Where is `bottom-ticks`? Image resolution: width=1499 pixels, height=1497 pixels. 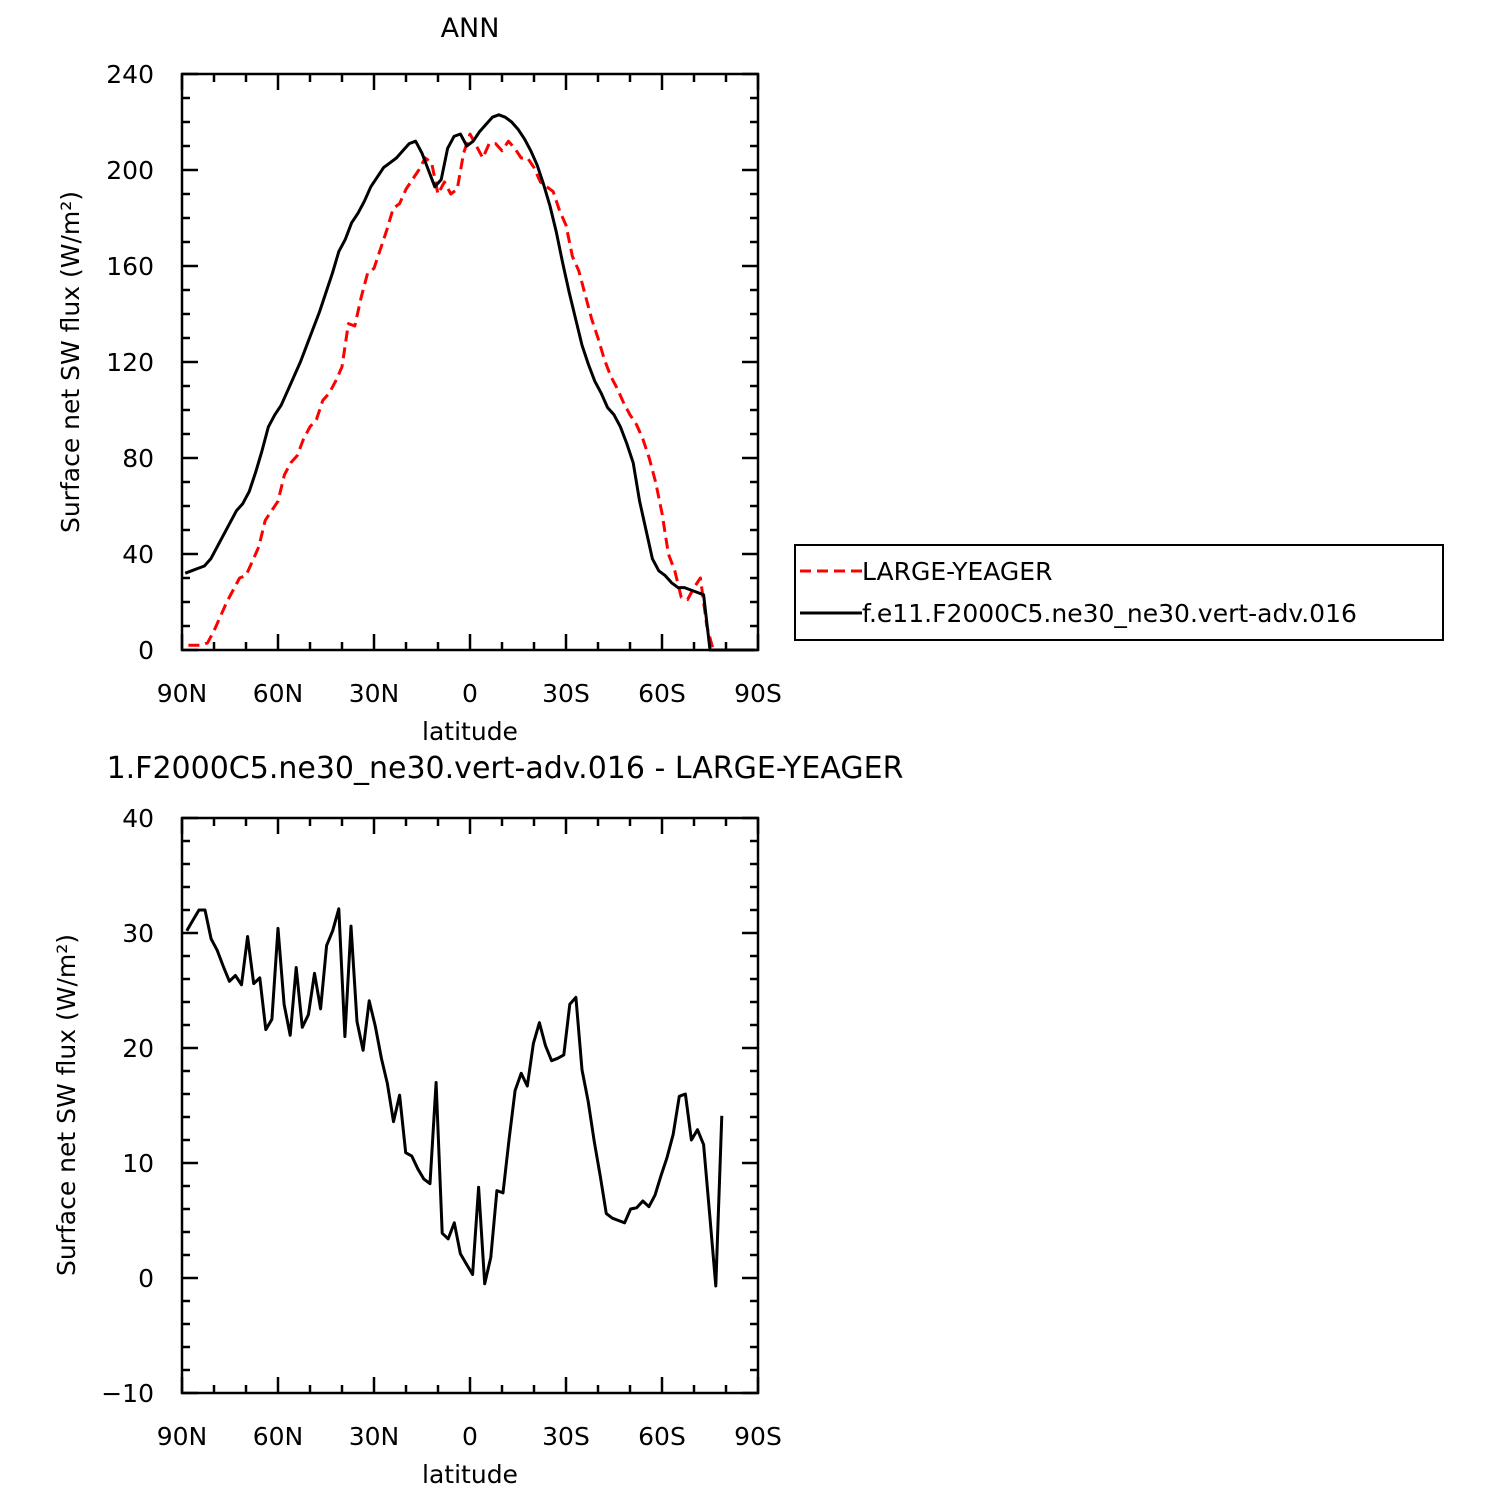
bottom-ticks is located at coordinates (470, 1105).